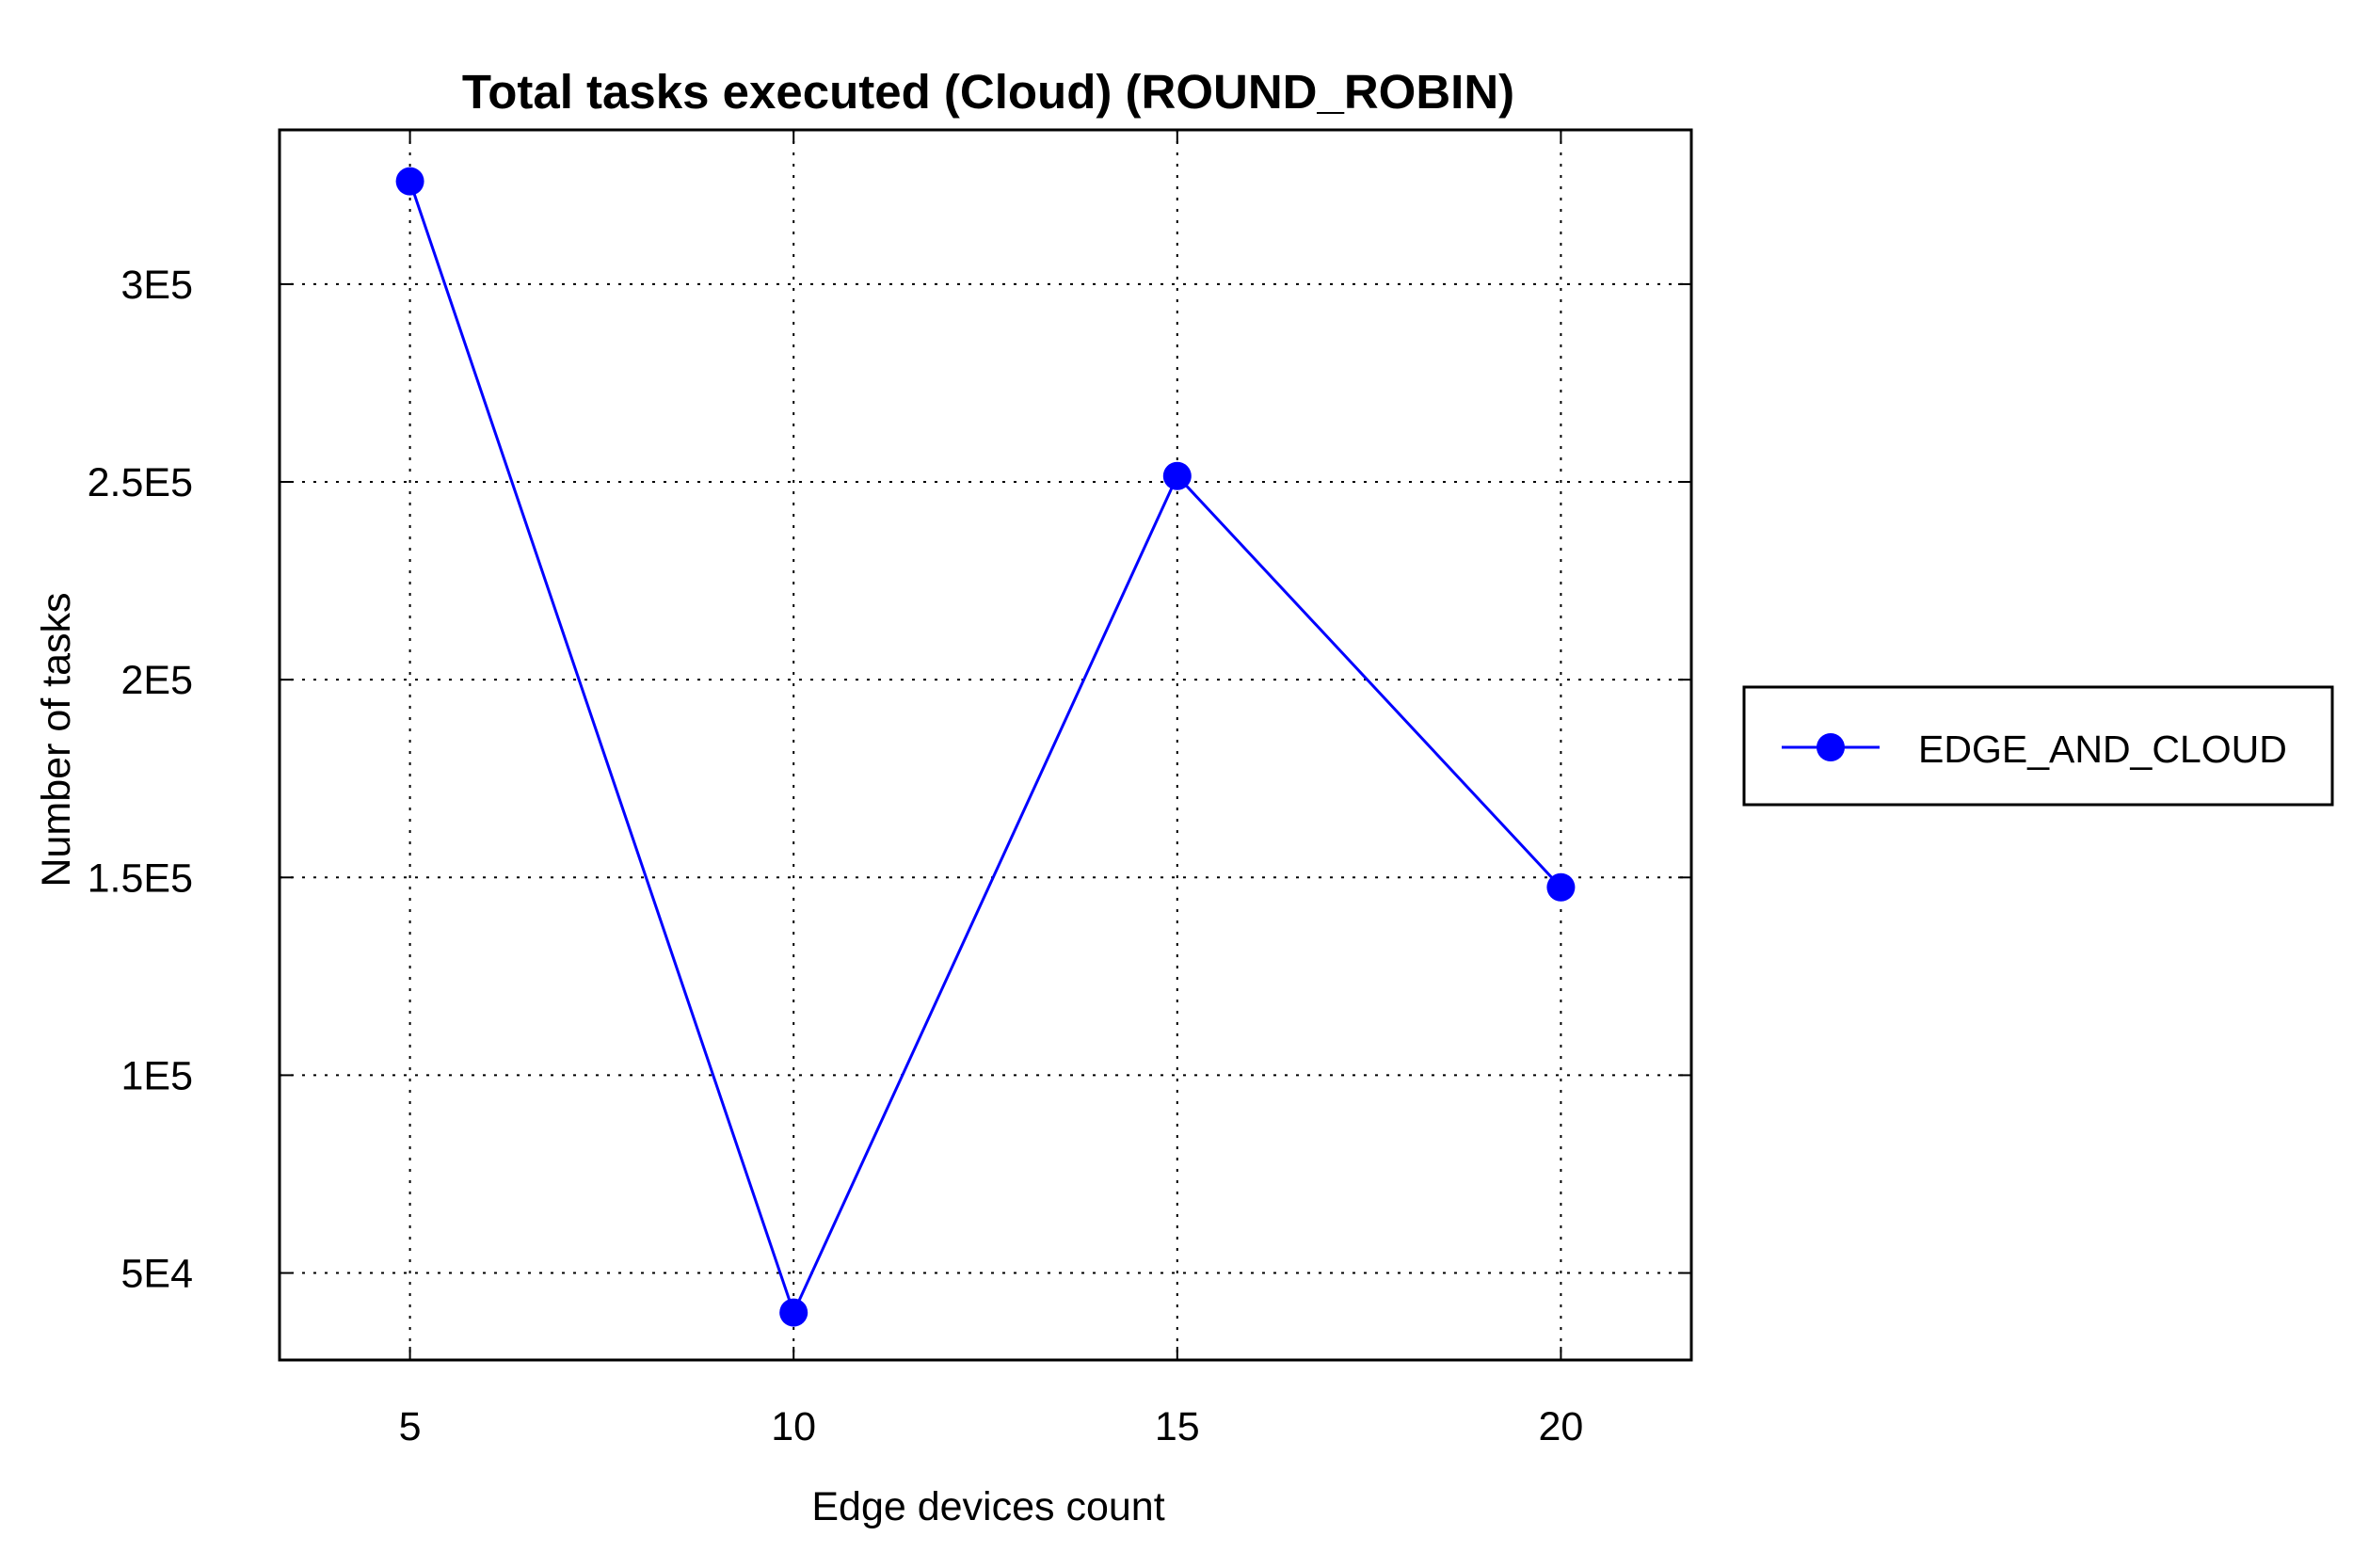 This screenshot has width=2353, height=1568. Describe the element at coordinates (793, 1426) in the screenshot. I see `x-tick-label: 10` at that location.